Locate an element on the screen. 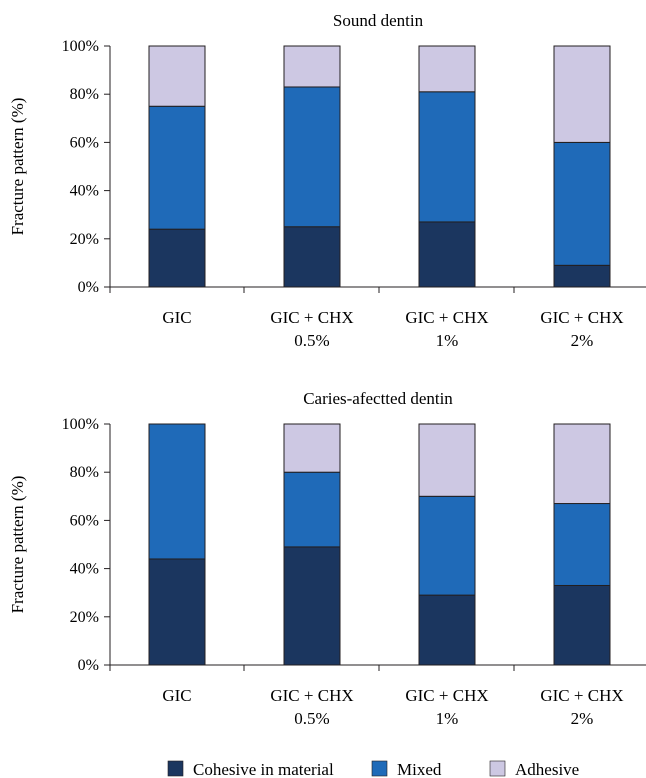 The height and width of the screenshot is (778, 646). legend-label: Cohesive in material is located at coordinates (263, 769).